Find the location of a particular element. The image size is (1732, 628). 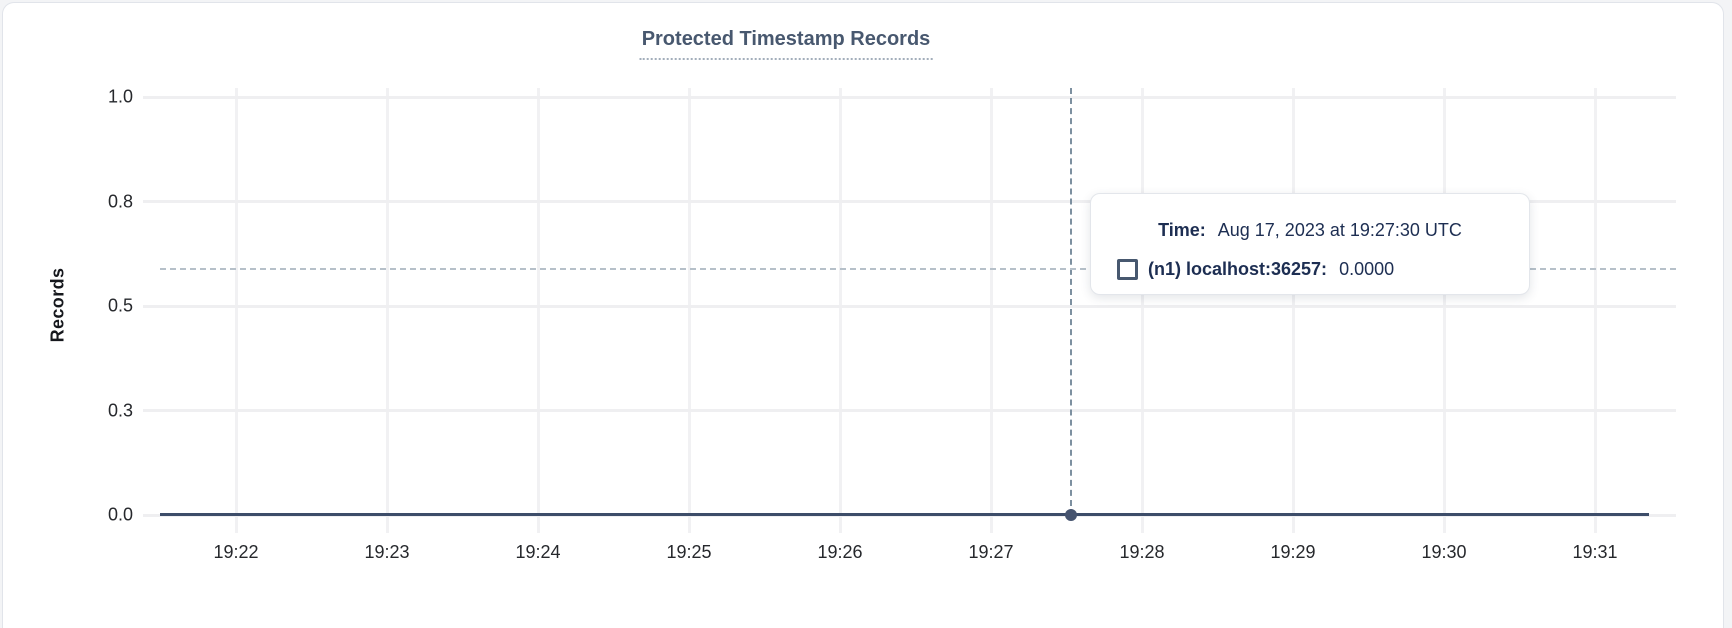

tooltip-series-row: (n1) localhost:36257: 0.0000 is located at coordinates (1323, 269).